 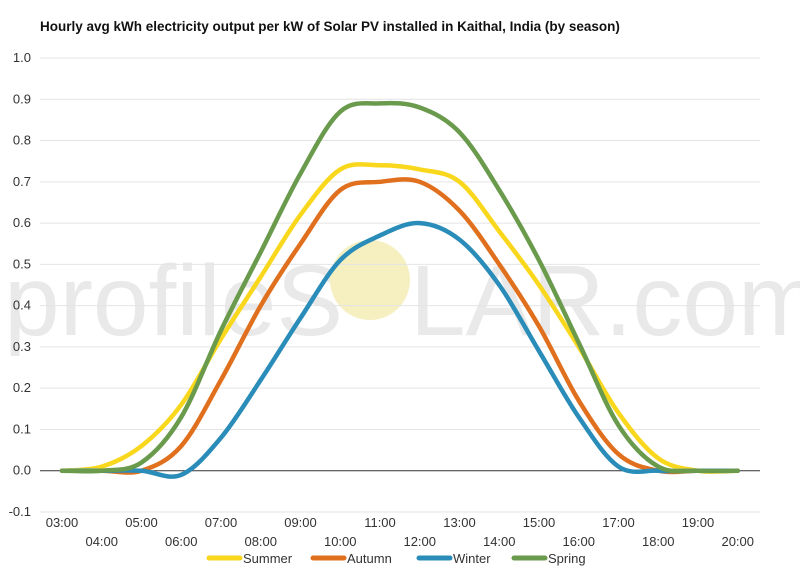 I want to click on legend-item-autumn: Autumn, so click(x=351, y=558).